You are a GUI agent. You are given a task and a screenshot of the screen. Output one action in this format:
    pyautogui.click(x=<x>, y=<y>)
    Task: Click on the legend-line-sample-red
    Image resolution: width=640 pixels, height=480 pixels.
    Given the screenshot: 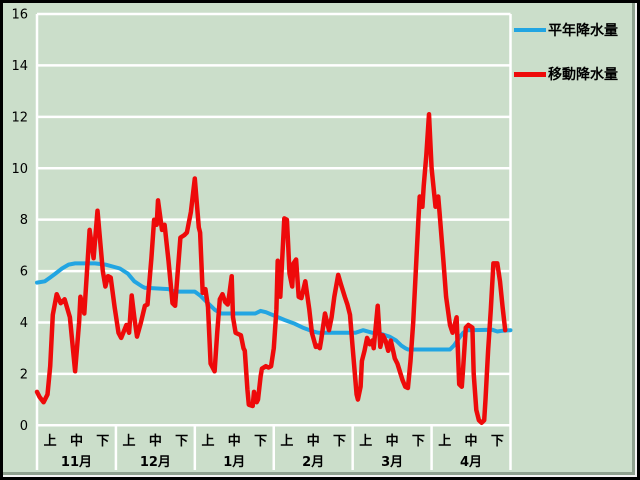 What is the action you would take?
    pyautogui.click(x=530, y=74)
    